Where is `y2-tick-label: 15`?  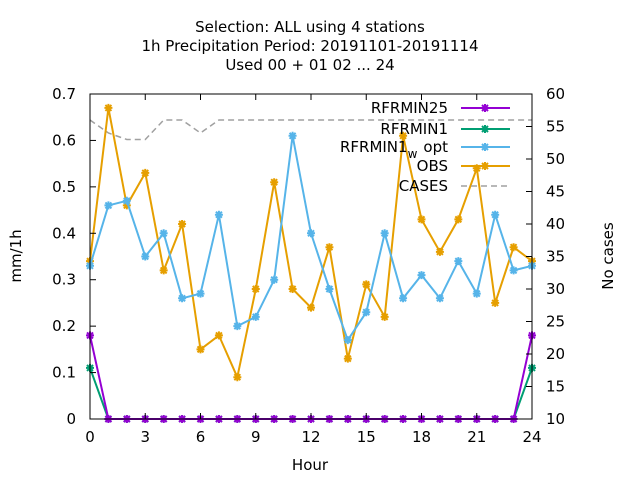
y2-tick-label: 15 is located at coordinates (555, 387).